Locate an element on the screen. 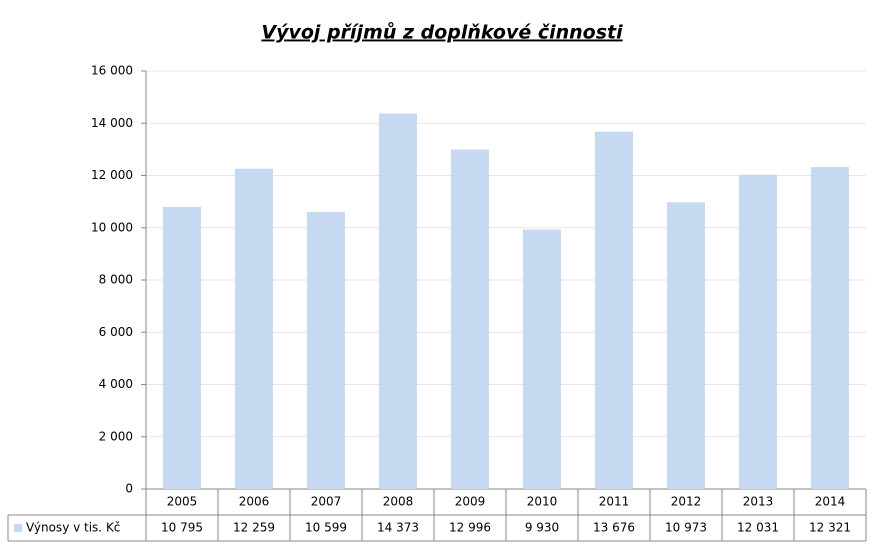 Image resolution: width=874 pixels, height=546 pixels. data-table-value: 12 996 is located at coordinates (470, 528).